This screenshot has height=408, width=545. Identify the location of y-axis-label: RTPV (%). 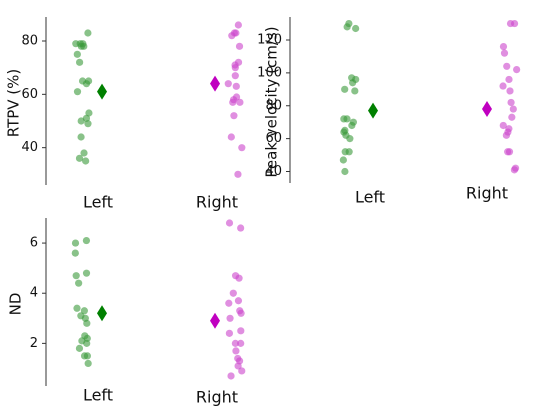
(14, 103).